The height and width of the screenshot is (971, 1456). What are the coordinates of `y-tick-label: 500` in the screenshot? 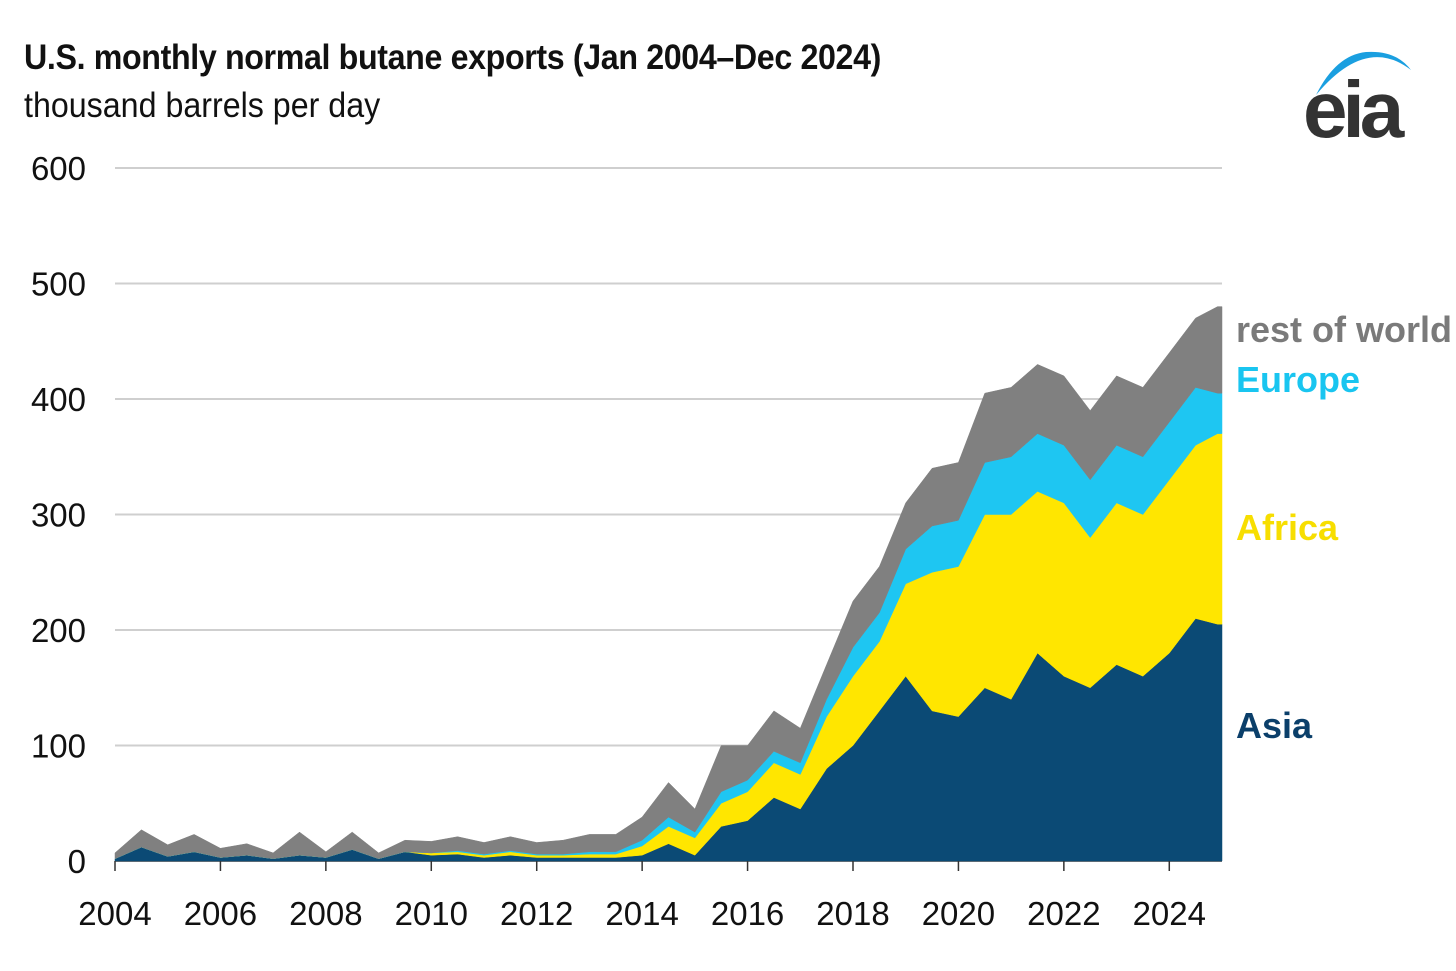 It's located at (58, 284).